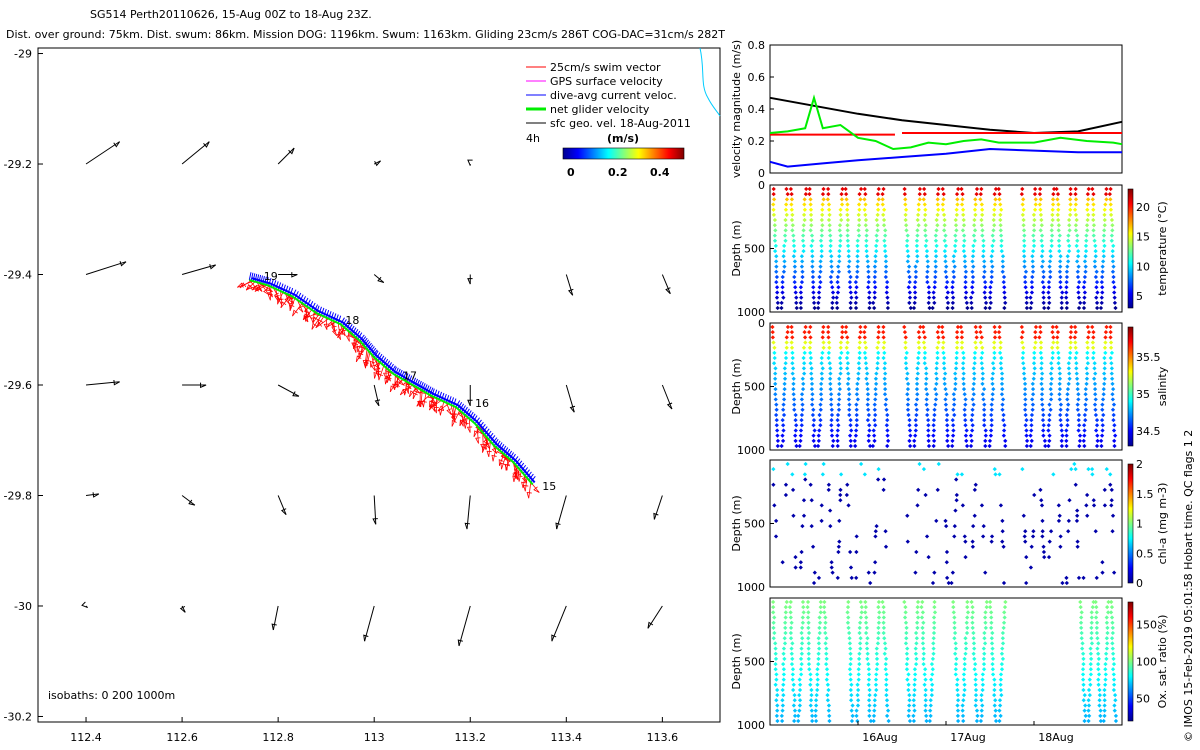  Describe the element at coordinates (464, 626) in the screenshot. I see `geo-vector-arrow` at that location.